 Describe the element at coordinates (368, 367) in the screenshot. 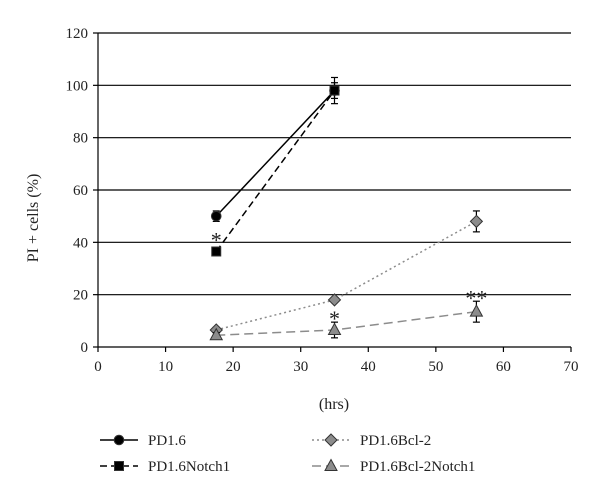

I see `x-tick-label: 40` at that location.